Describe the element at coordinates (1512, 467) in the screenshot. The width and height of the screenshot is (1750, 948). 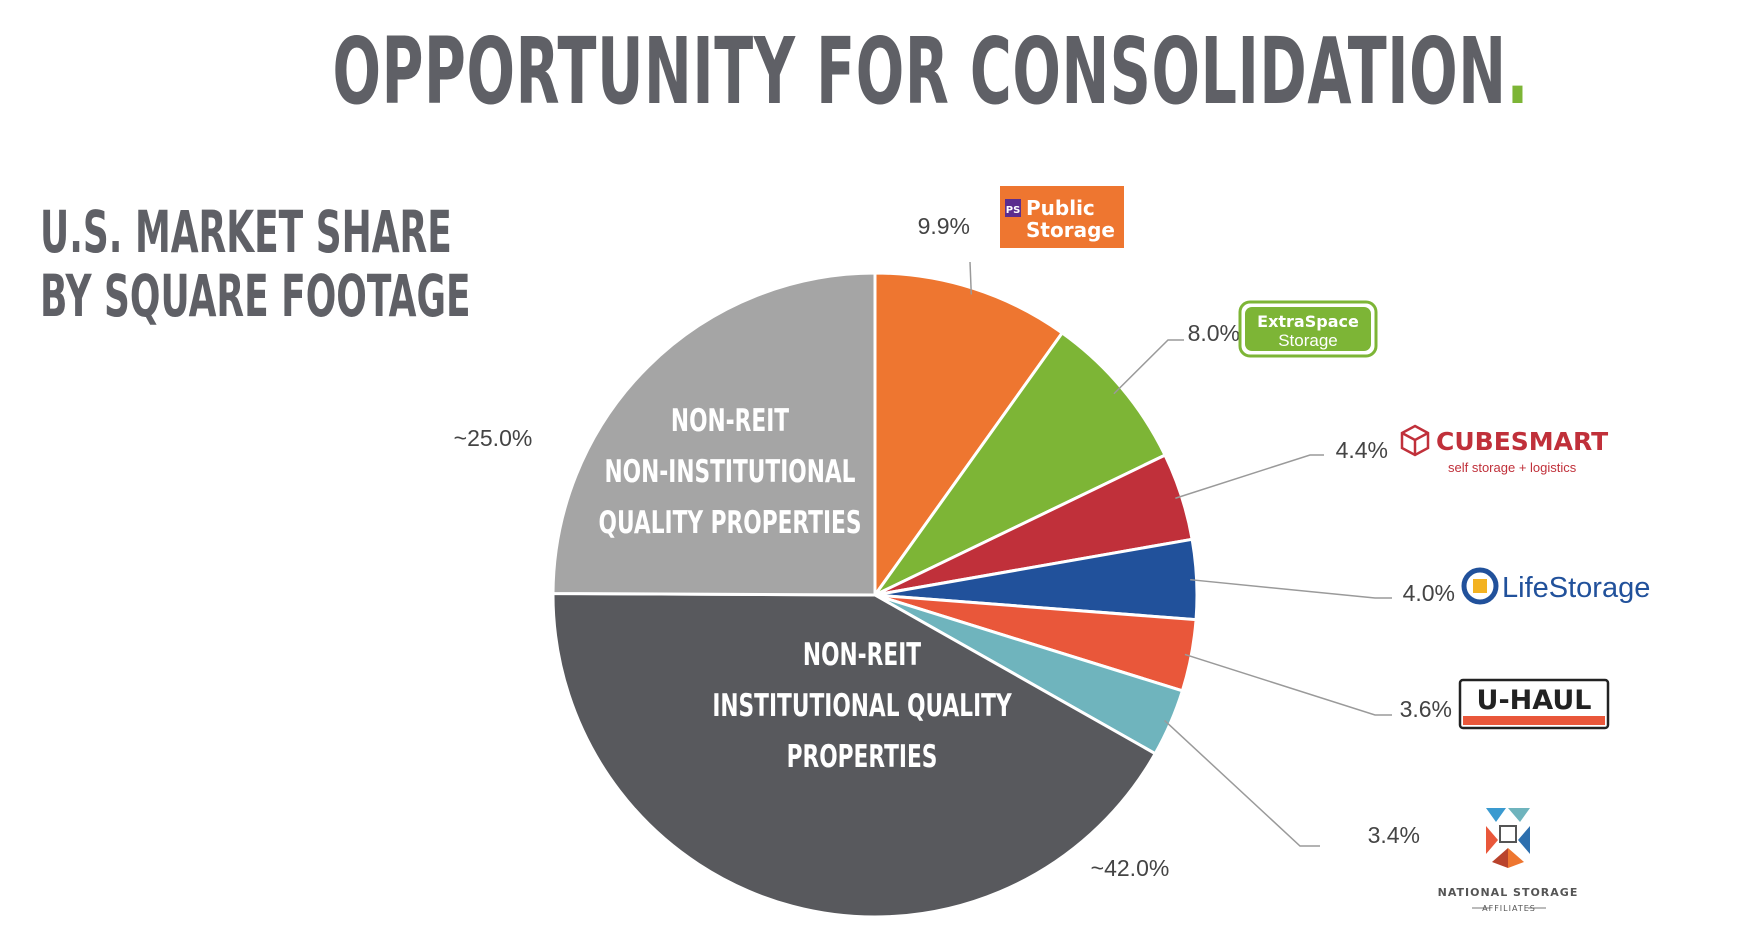
I see `cubesmart-tagline: self storage + logistics` at that location.